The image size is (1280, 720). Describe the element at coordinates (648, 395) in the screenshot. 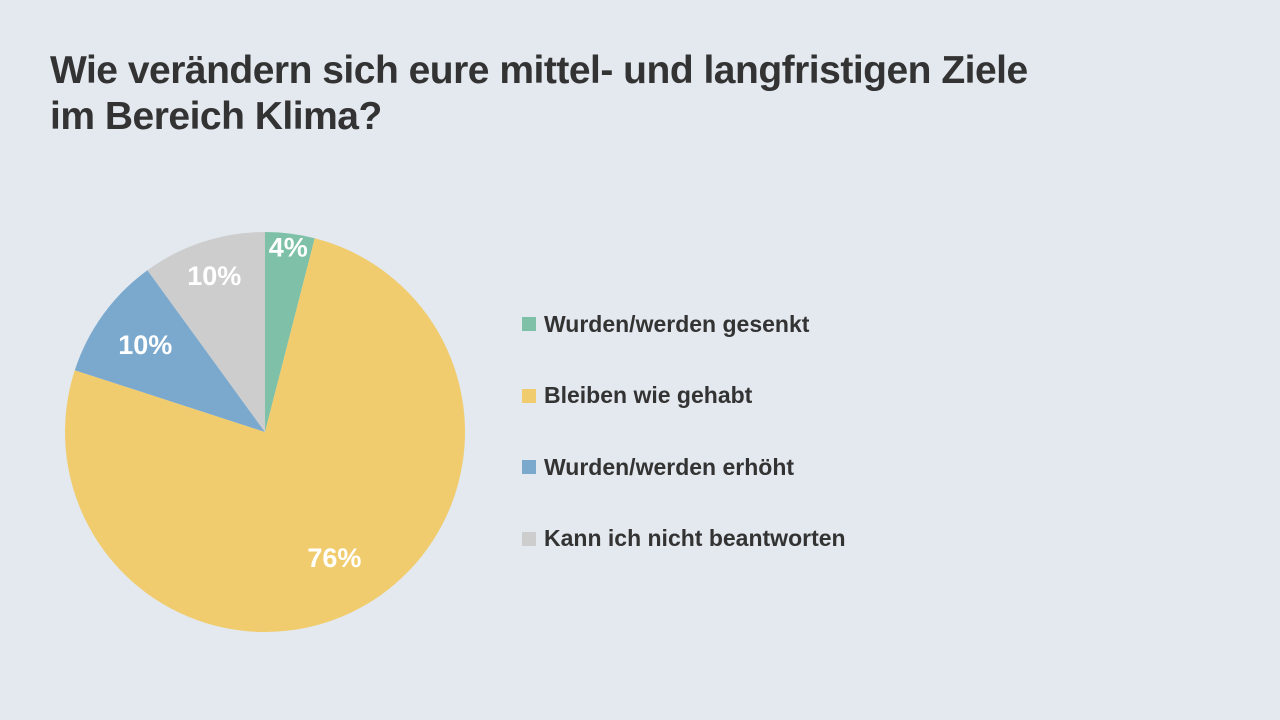

I see `legend-label: Bleiben wie gehabt` at that location.